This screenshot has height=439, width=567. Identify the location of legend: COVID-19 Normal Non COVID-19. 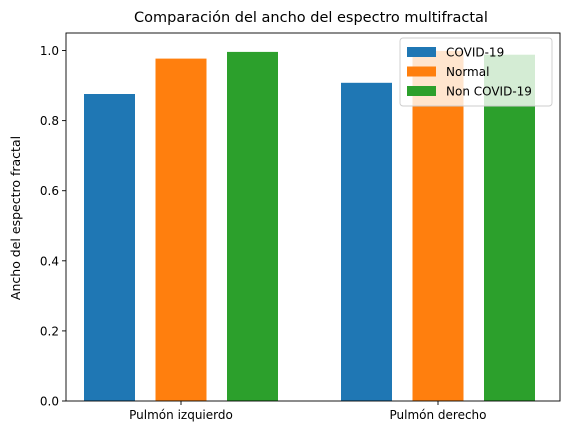
(476, 72).